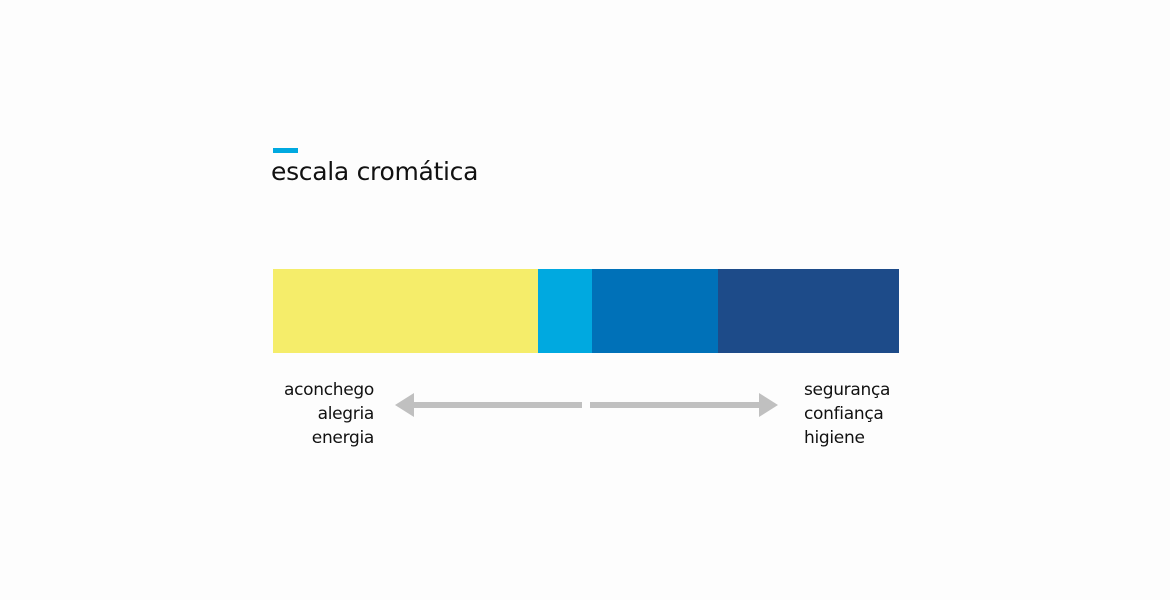 The height and width of the screenshot is (600, 1170). What do you see at coordinates (404, 405) in the screenshot?
I see `left-arrow-head-icon` at bounding box center [404, 405].